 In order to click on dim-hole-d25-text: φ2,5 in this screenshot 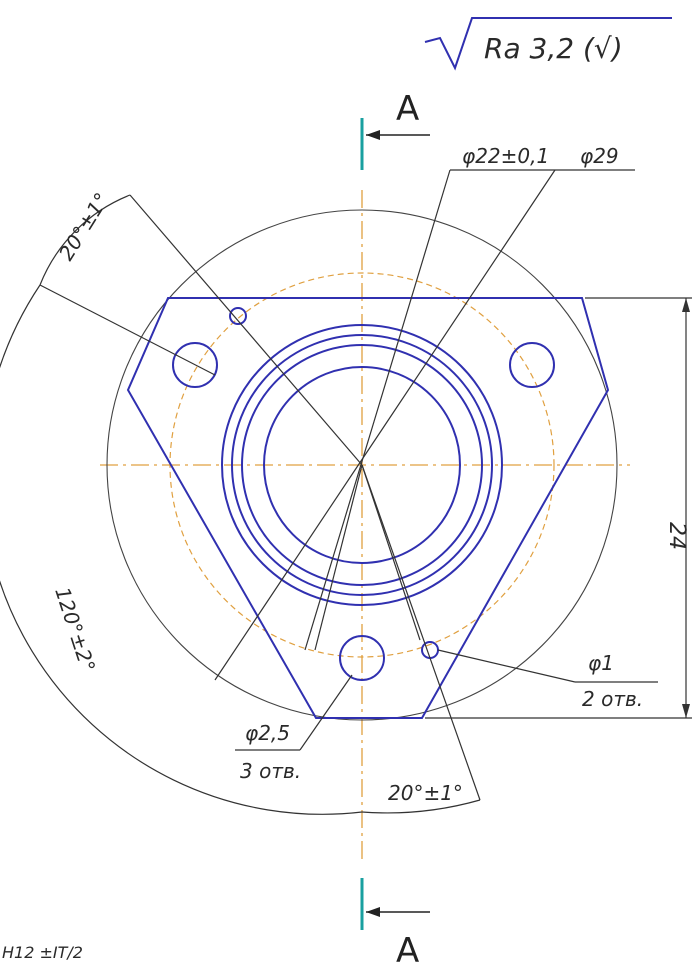, I will do `click(267, 733)`.